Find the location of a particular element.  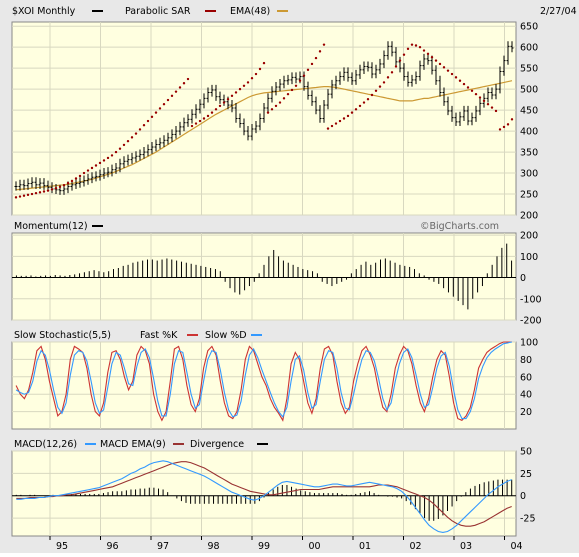

macd-tick-label: -25 is located at coordinates (528, 519).